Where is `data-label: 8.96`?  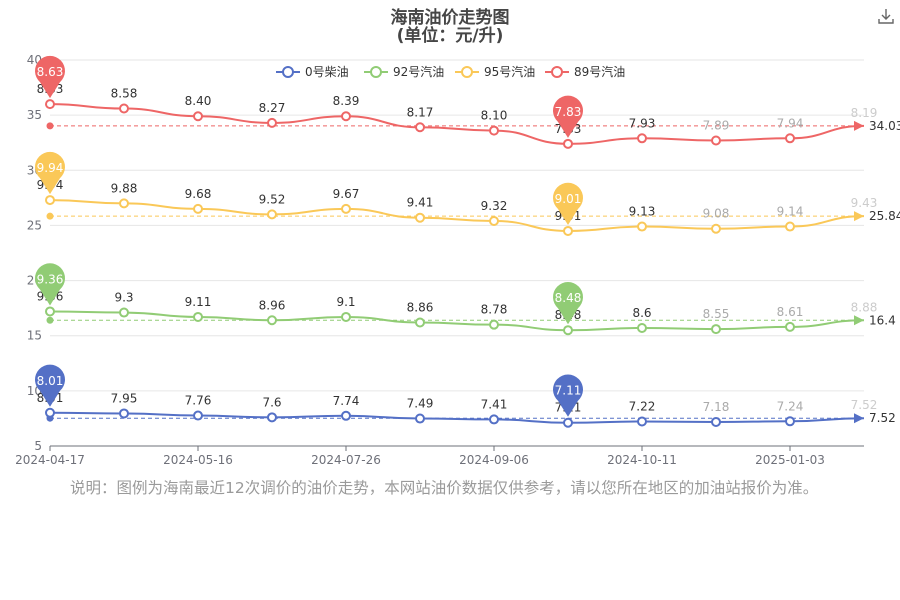 data-label: 8.96 is located at coordinates (272, 305).